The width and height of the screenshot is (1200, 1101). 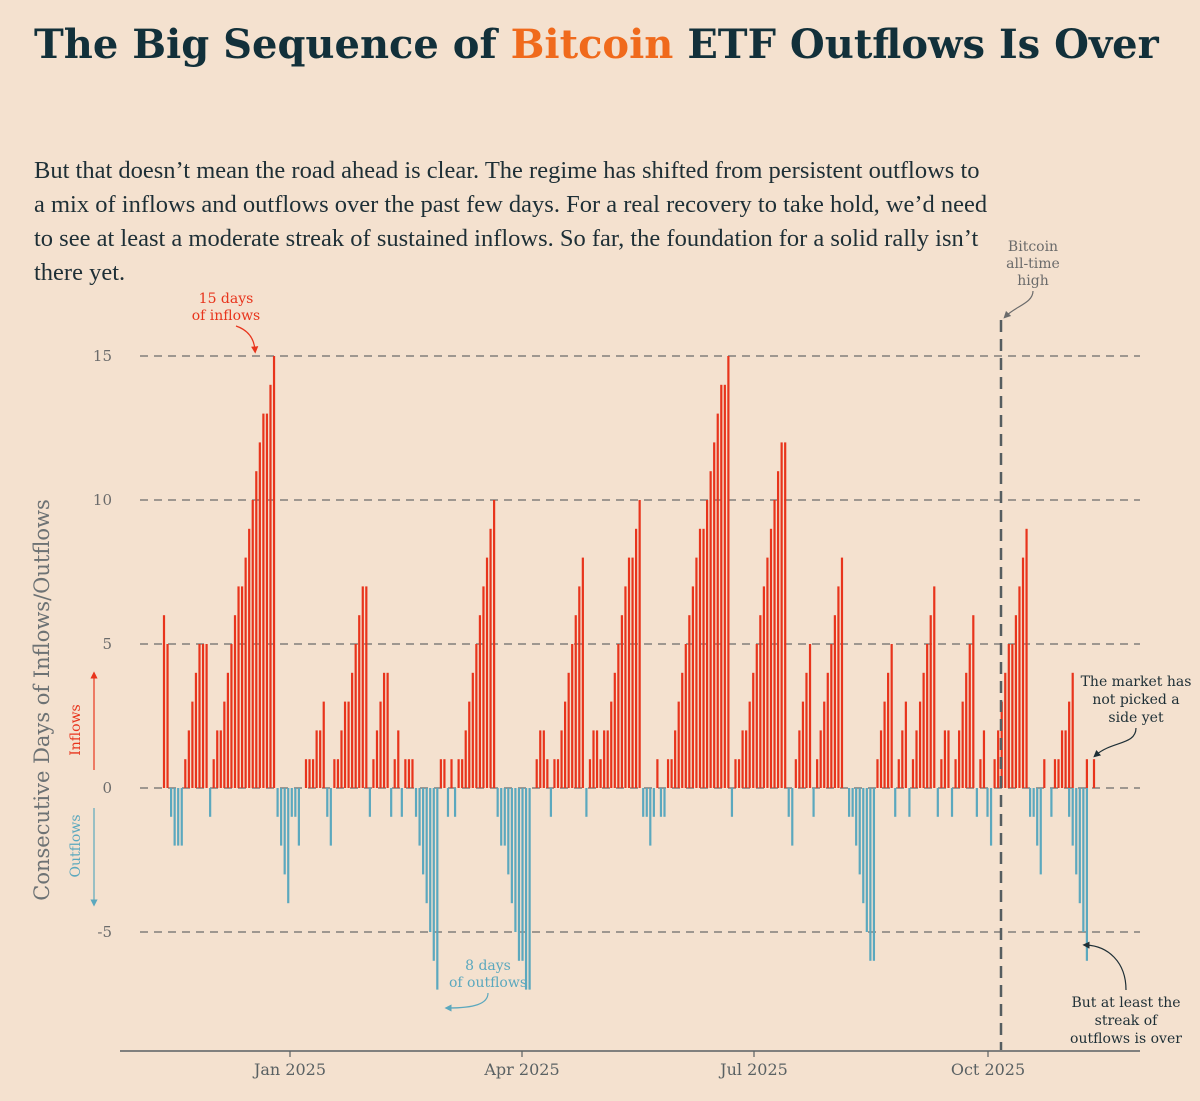 I want to click on annotation-15-days: 15 days of inflows, so click(x=226, y=322).